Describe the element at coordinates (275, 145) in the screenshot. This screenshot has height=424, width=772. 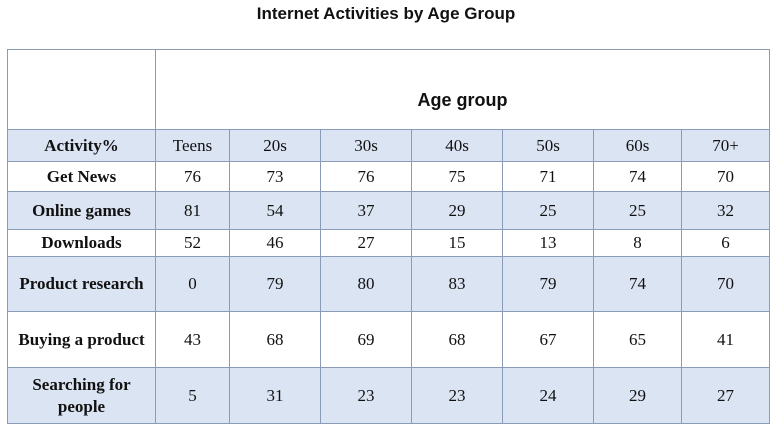
I see `column-header: 20s` at that location.